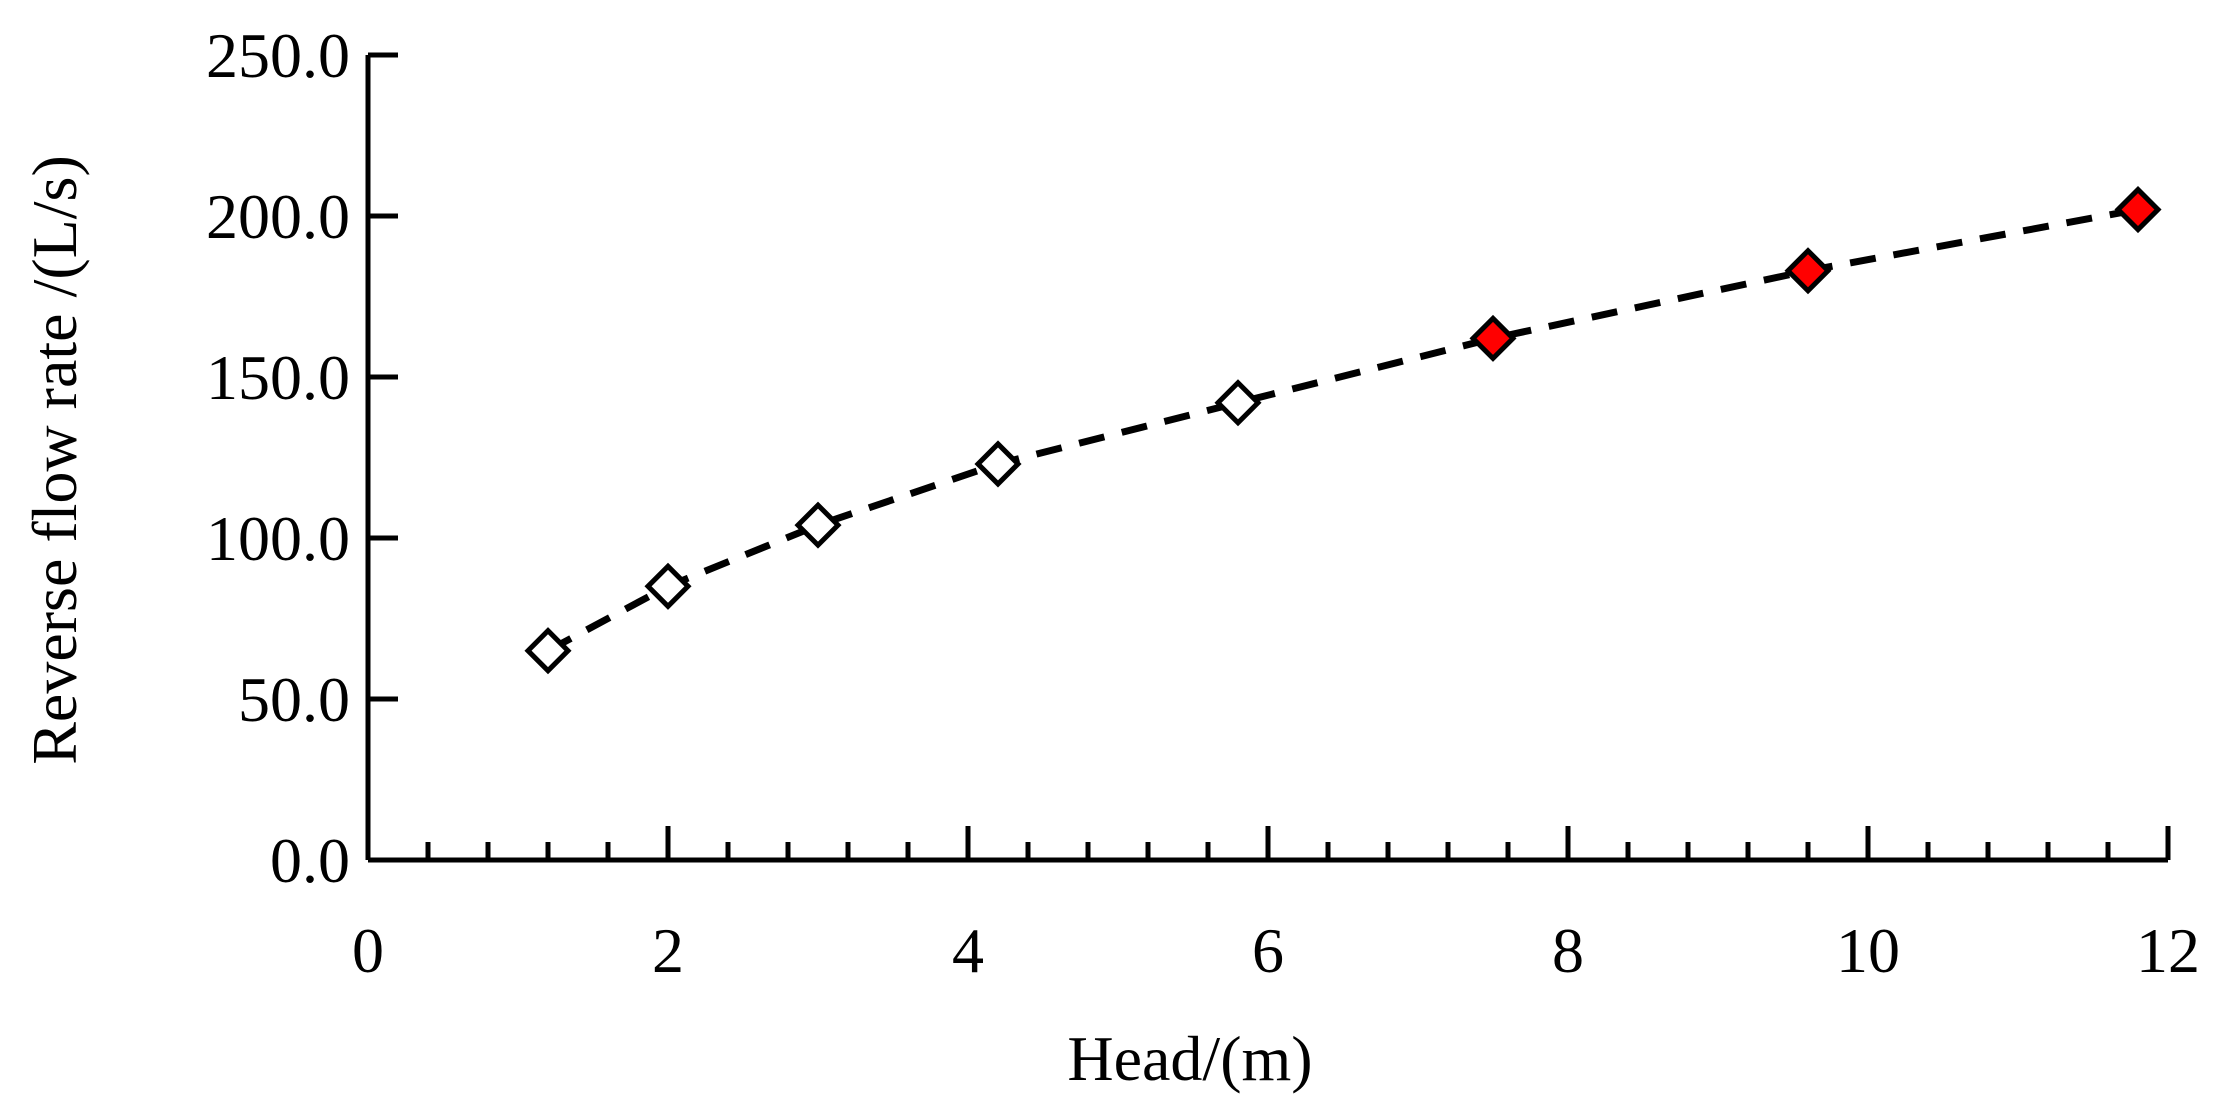 The image size is (2226, 1104). I want to click on y-tick-label: 50.0, so click(294, 699).